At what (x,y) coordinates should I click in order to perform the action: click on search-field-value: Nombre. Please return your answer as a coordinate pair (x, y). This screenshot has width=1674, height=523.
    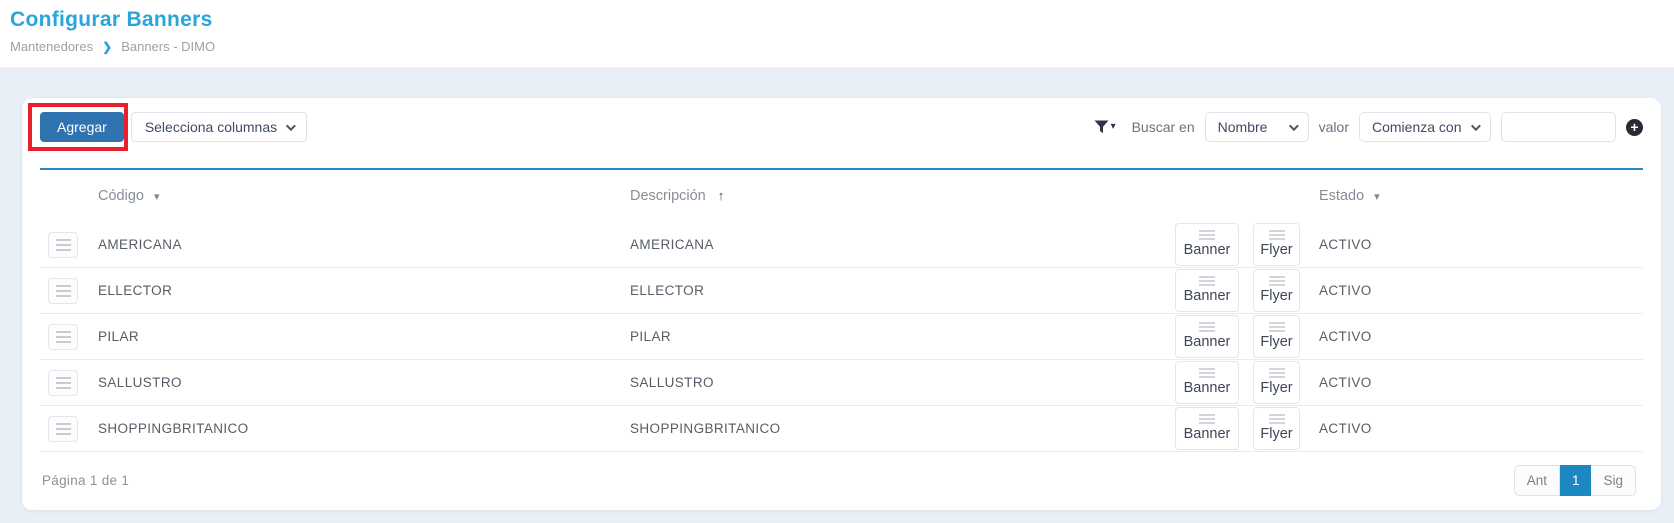
    Looking at the image, I should click on (1242, 127).